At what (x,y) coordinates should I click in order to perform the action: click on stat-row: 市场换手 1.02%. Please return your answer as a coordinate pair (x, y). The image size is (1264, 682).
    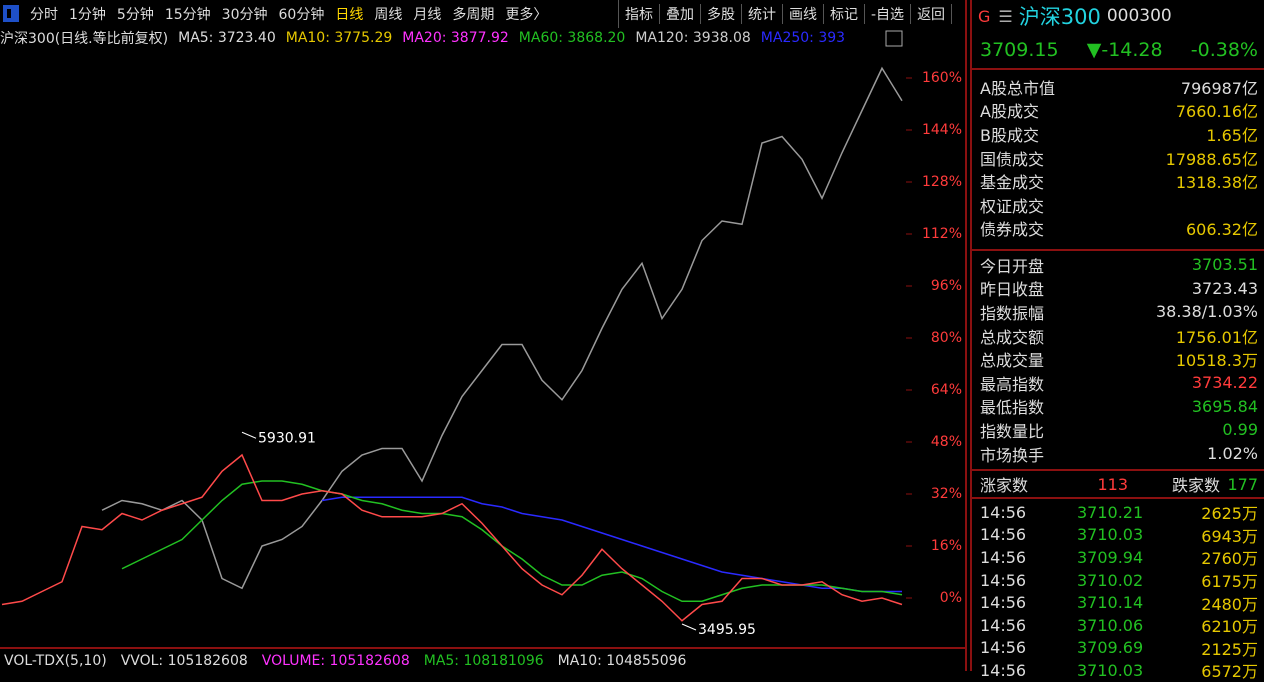
    Looking at the image, I should click on (1118, 454).